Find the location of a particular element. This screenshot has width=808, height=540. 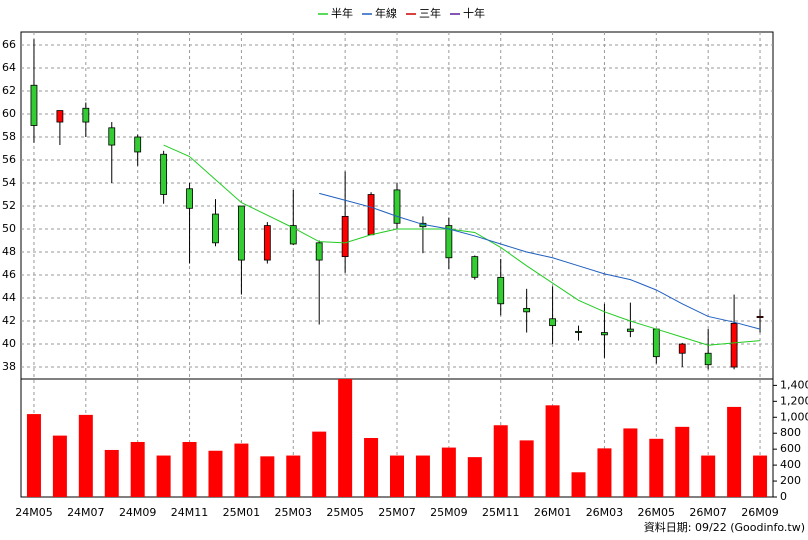

y-tick-label: 50 is located at coordinates (9, 228).